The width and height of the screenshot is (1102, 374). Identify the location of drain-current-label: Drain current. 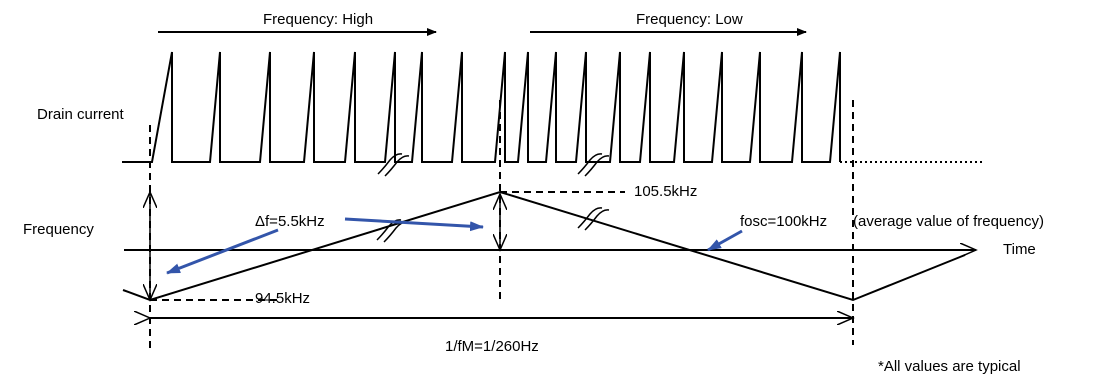
(81, 114).